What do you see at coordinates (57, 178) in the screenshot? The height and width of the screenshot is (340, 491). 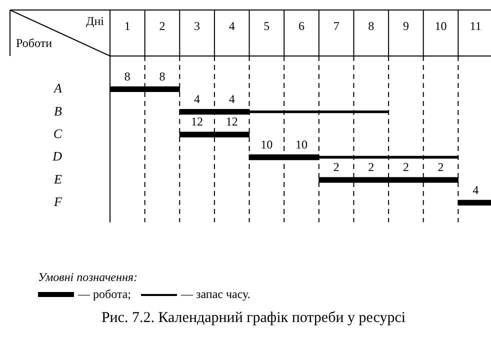 I see `y-tick-label: E` at bounding box center [57, 178].